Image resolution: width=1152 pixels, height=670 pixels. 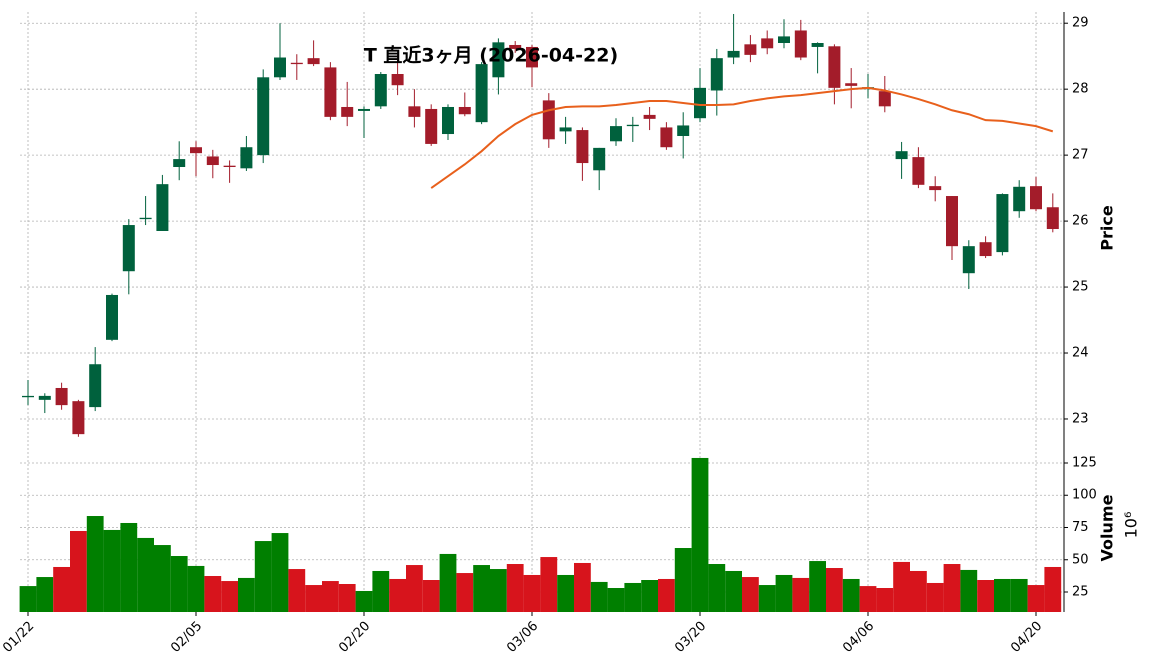 I want to click on x-tick-label: 04/20, so click(x=1026, y=637).